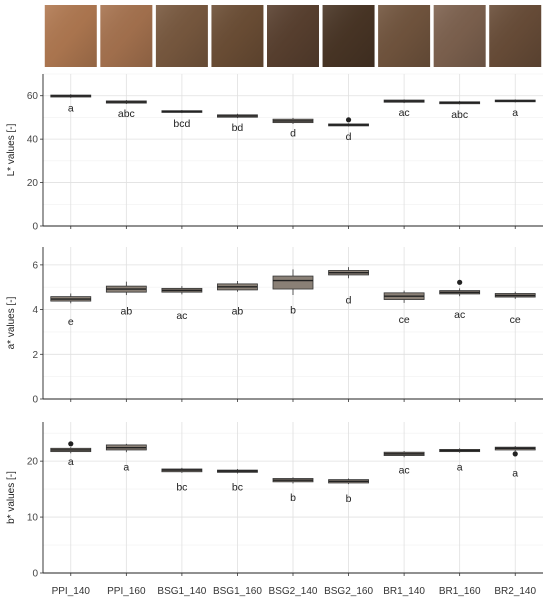 Image resolution: width=550 pixels, height=607 pixels. Describe the element at coordinates (11, 149) in the screenshot. I see `y-axis-label: L* values [-]` at that location.